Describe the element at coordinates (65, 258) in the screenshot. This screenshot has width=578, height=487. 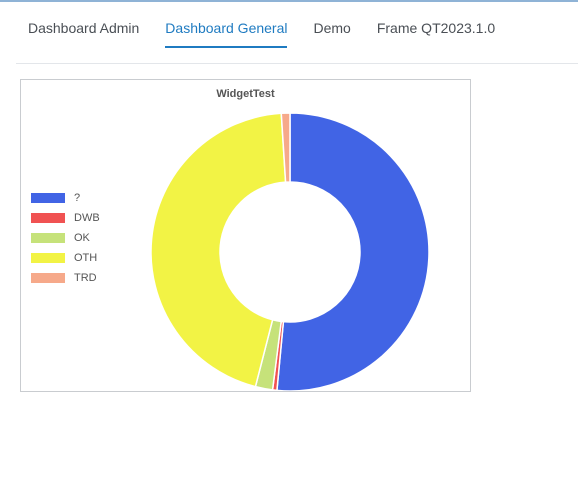
I see `legend-item: OTH` at that location.